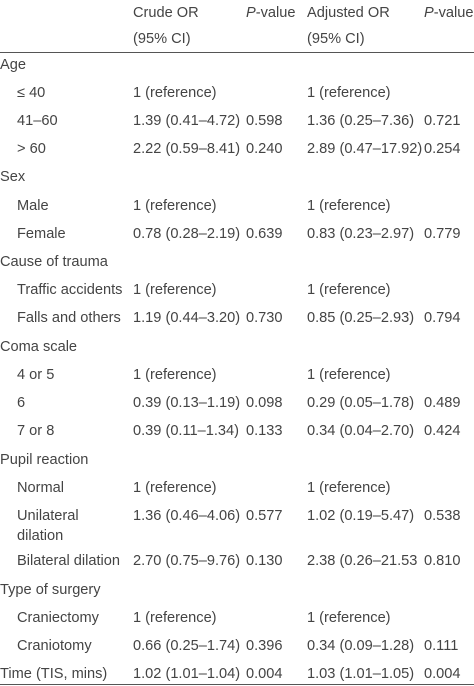 The image size is (474, 686). What do you see at coordinates (264, 121) in the screenshot?
I see `crude-p-value-cell: 0.598` at bounding box center [264, 121].